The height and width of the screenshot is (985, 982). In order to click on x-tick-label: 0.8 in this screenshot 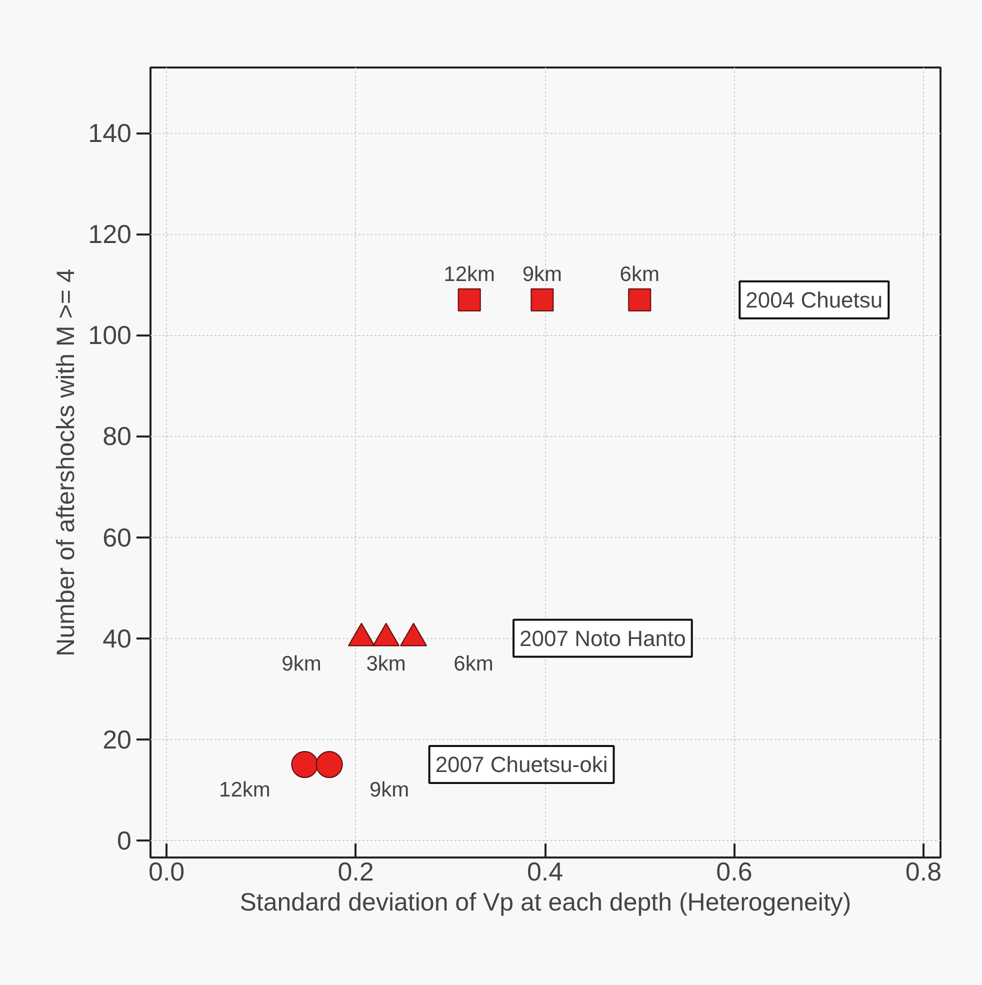, I will do `click(923, 871)`.